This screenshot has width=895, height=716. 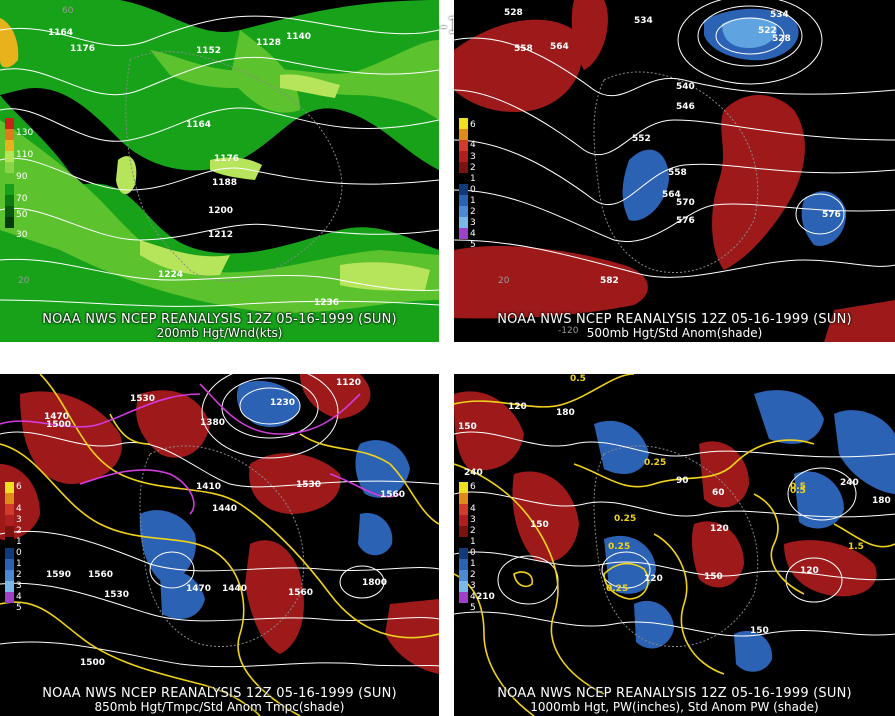 What do you see at coordinates (565, 413) in the screenshot?
I see `contour-label: 180` at bounding box center [565, 413].